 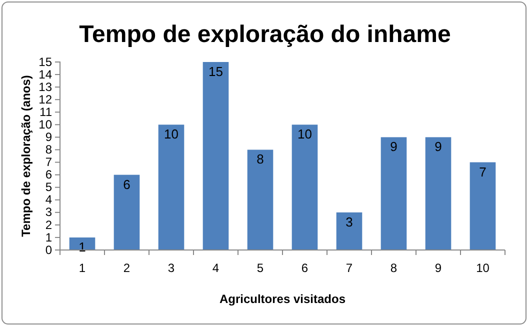 I want to click on x-tick-label: 1, so click(x=82, y=268).